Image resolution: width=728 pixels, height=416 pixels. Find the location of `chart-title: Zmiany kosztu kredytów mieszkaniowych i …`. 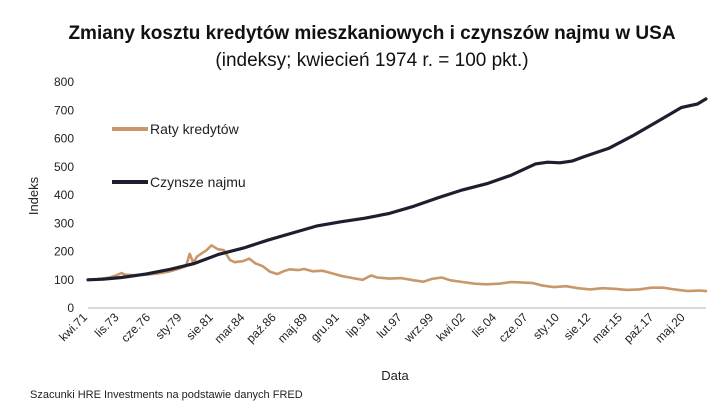

chart-title: Zmiany kosztu kredytów mieszkaniowych i … is located at coordinates (371, 33).